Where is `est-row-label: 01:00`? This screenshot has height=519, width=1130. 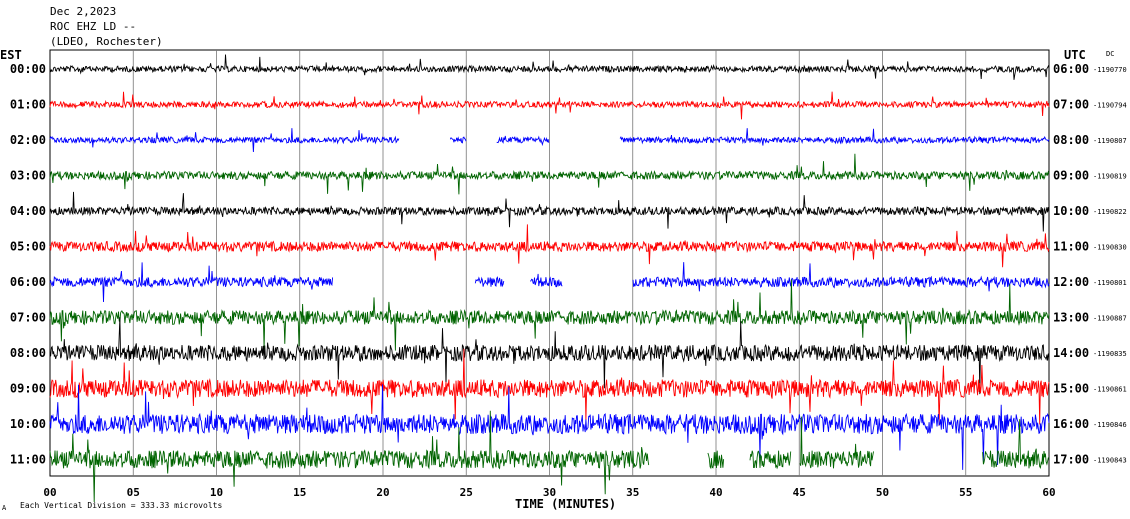
est-row-label: 01:00 is located at coordinates (28, 105).